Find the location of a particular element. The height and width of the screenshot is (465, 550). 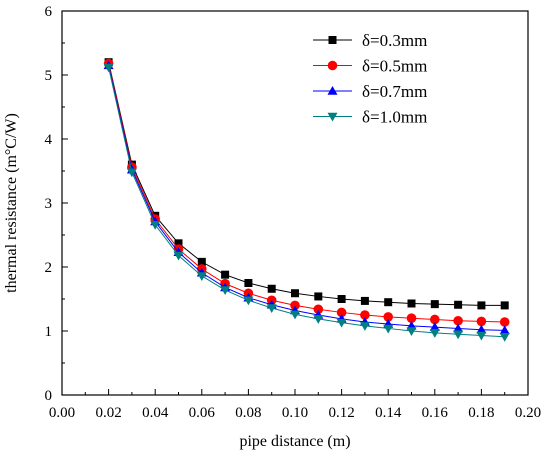

x-tick-label: 0.04 is located at coordinates (155, 413).